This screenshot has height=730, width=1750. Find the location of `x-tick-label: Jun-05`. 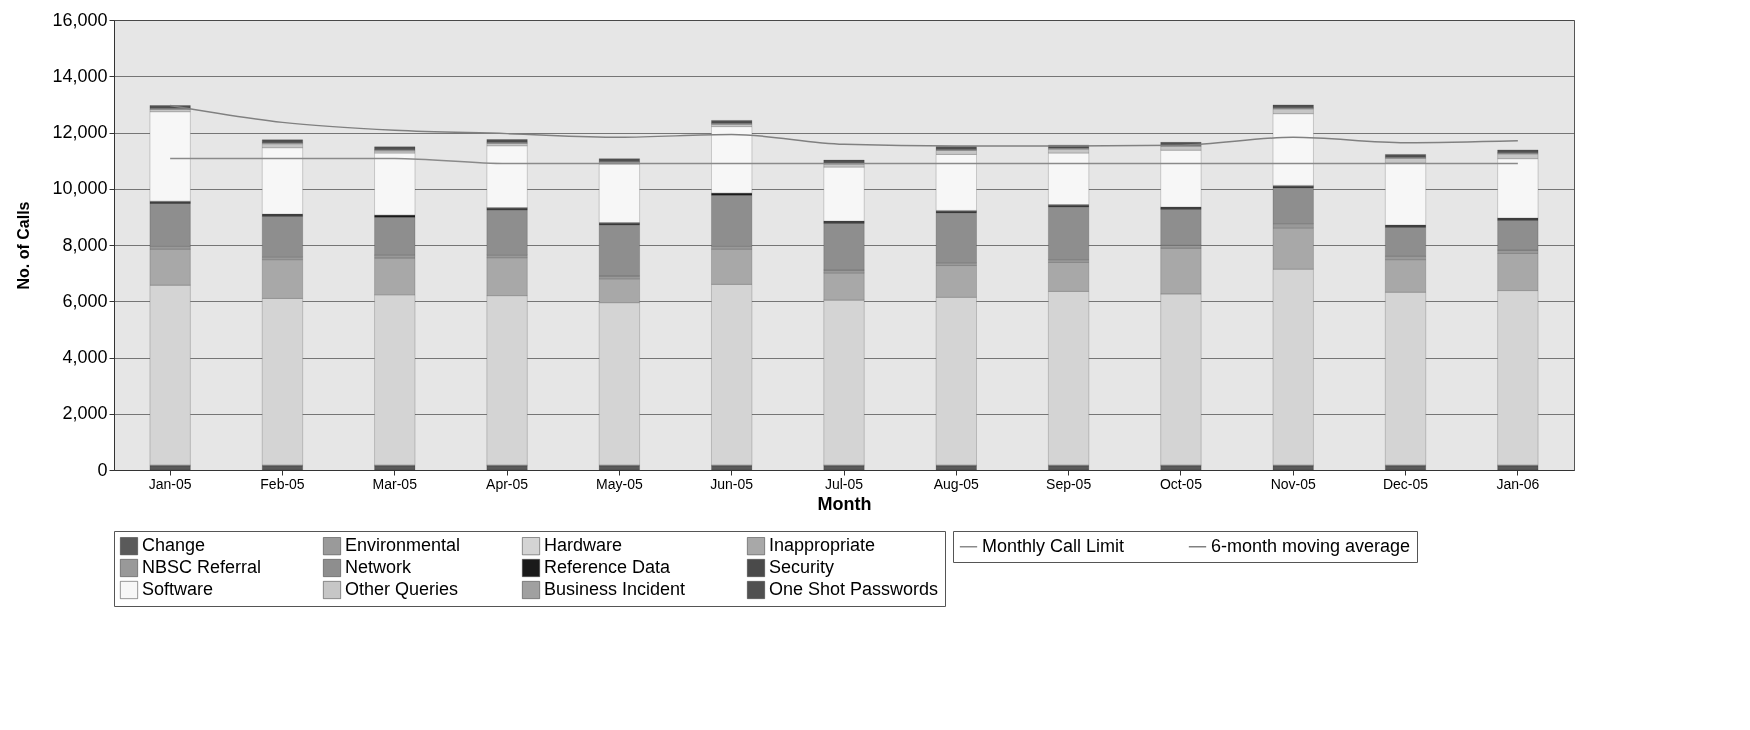

x-tick-label: Jun-05 is located at coordinates (732, 483).